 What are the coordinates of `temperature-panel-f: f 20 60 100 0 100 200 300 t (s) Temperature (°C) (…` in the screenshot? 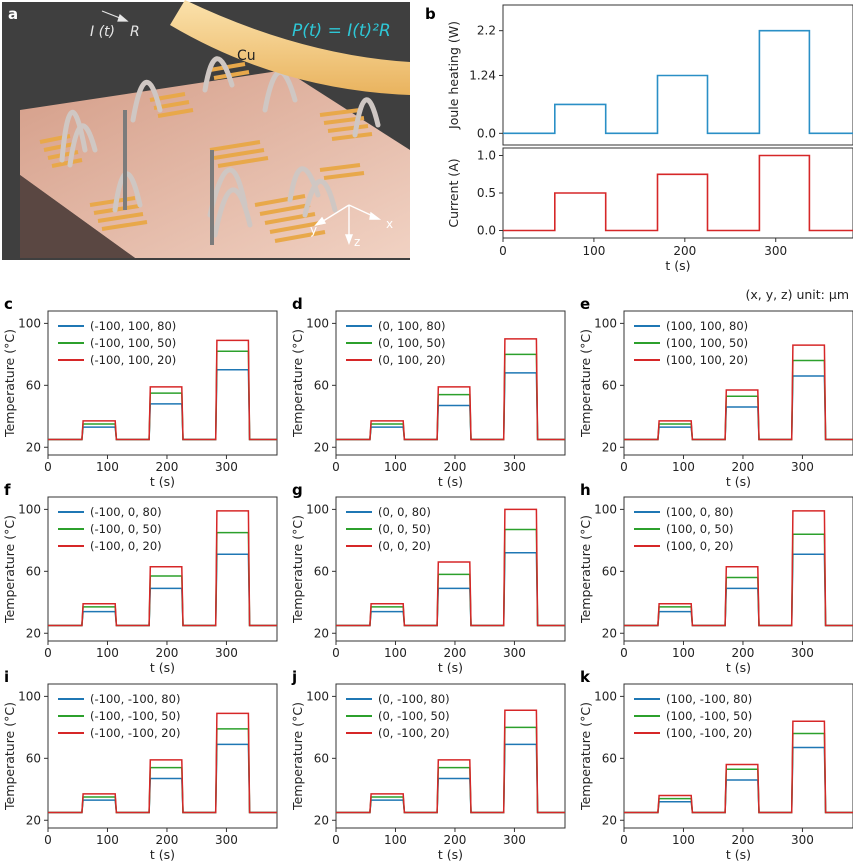 It's located at (140, 578).